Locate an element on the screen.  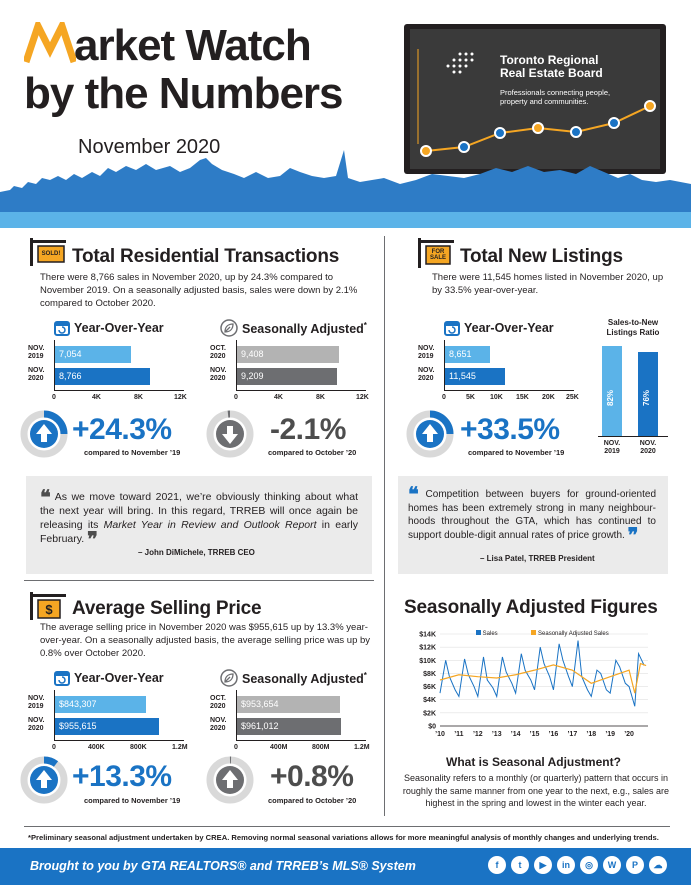
footer-bar is located at coordinates (345, 866).